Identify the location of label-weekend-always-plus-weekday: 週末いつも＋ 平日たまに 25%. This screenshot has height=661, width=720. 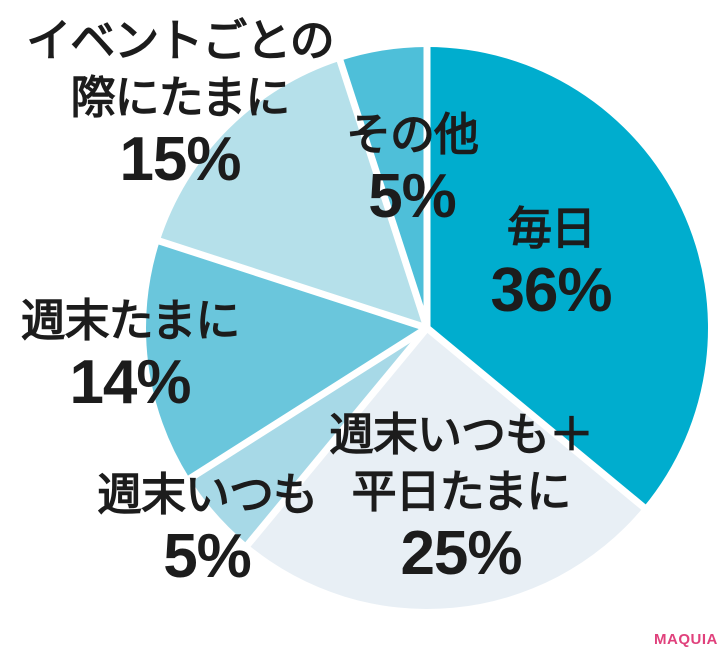
(461, 497).